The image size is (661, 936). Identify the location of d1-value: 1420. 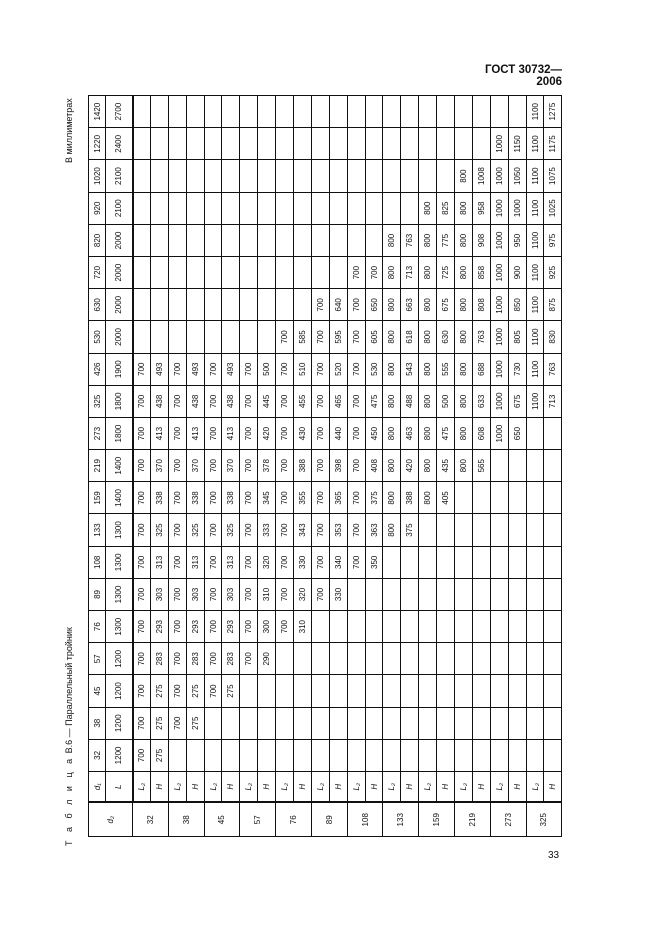
(97, 111).